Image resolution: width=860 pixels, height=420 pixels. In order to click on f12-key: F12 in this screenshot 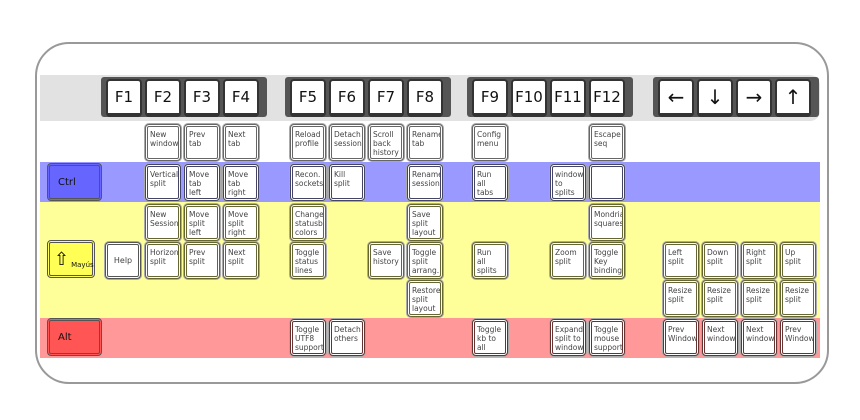, I will do `click(607, 98)`.